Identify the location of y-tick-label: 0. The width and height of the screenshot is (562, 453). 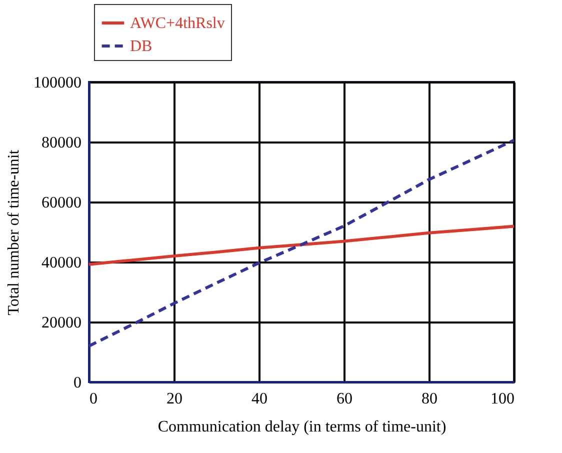
(78, 383).